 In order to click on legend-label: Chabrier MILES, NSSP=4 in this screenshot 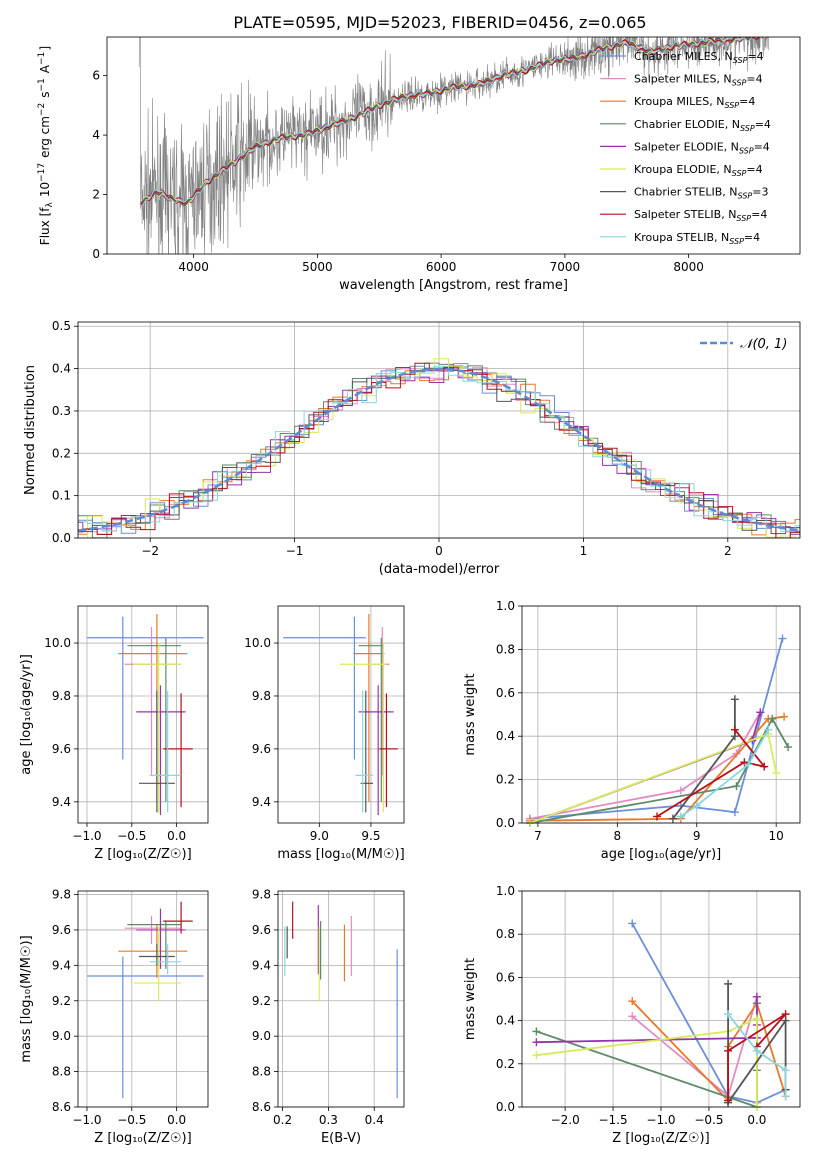, I will do `click(699, 57)`.